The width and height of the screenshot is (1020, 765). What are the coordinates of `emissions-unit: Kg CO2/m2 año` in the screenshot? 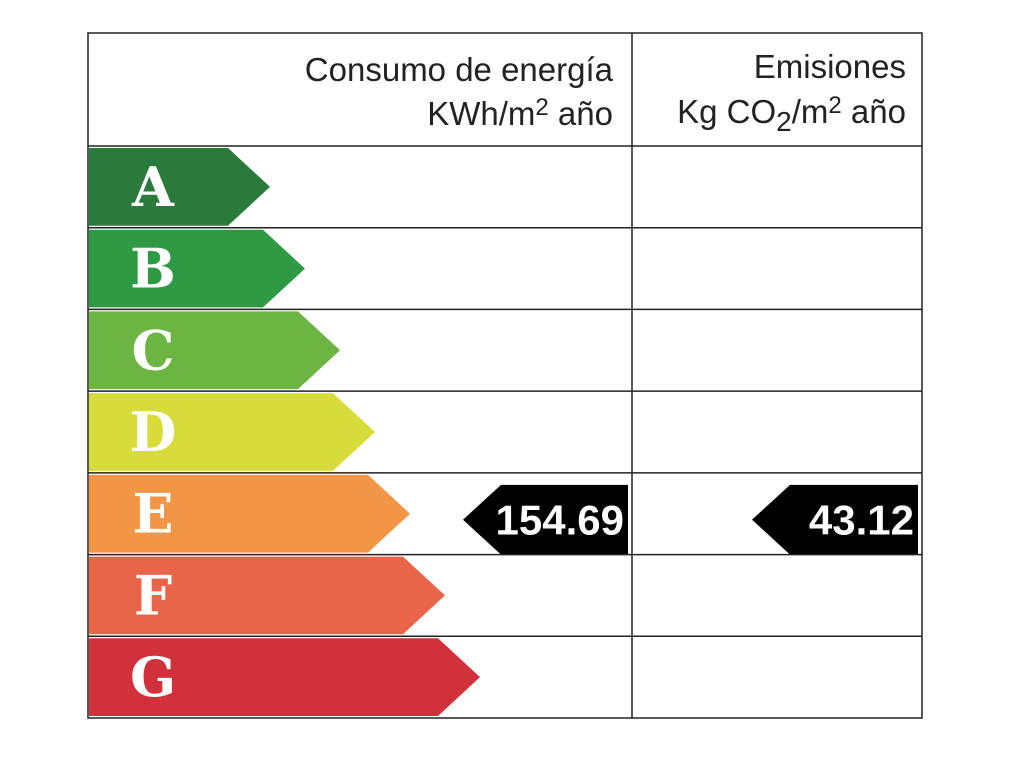 It's located at (791, 114).